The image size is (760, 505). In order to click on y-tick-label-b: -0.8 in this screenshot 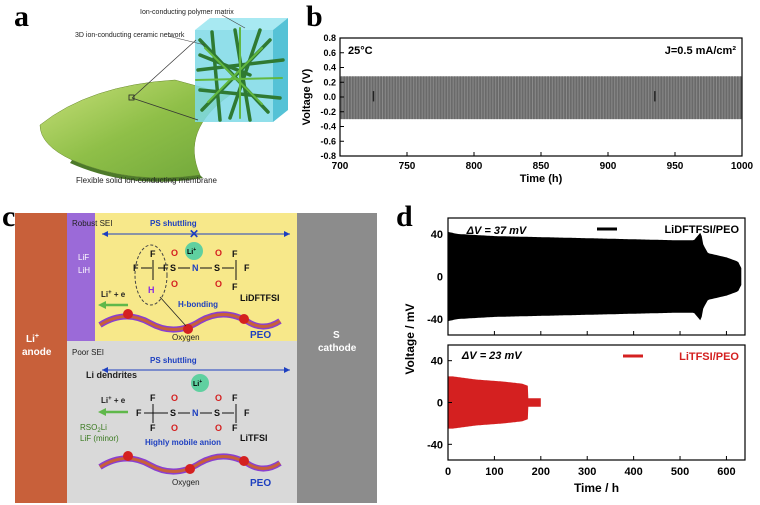, I will do `click(328, 156)`.